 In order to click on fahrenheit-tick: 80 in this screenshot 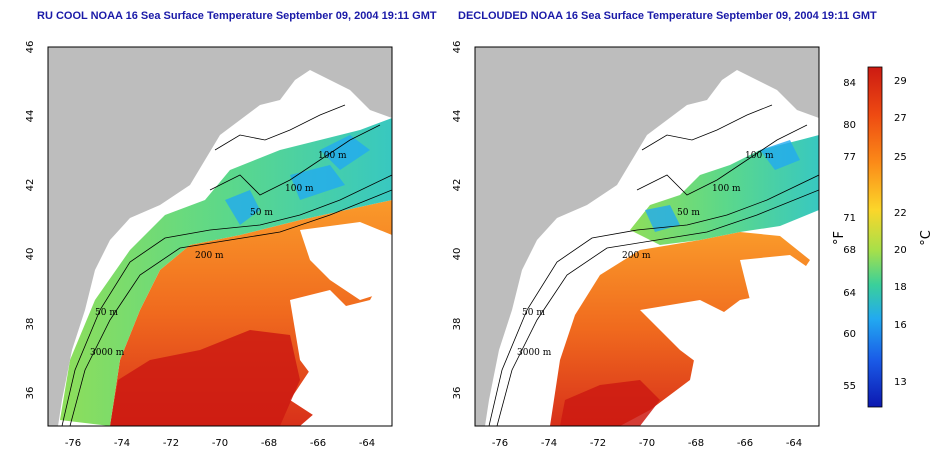, I will do `click(849, 125)`.